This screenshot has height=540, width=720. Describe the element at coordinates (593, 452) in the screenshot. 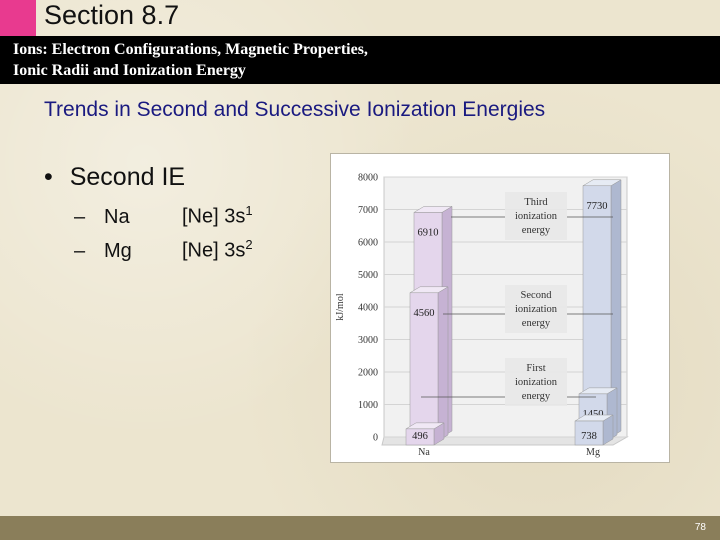

I see `x-category-label: Mg` at that location.